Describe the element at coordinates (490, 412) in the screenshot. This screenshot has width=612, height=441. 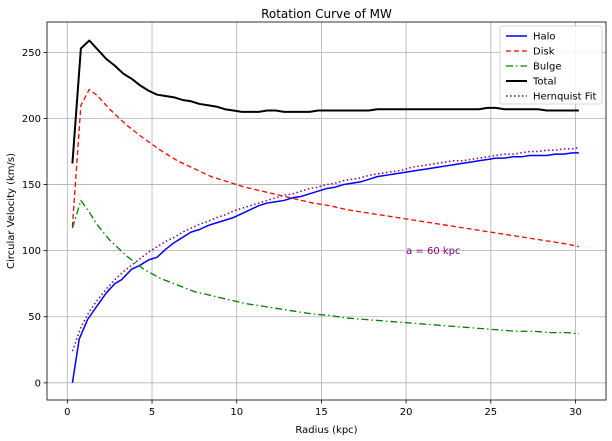
I see `x-tick-label: 25` at that location.